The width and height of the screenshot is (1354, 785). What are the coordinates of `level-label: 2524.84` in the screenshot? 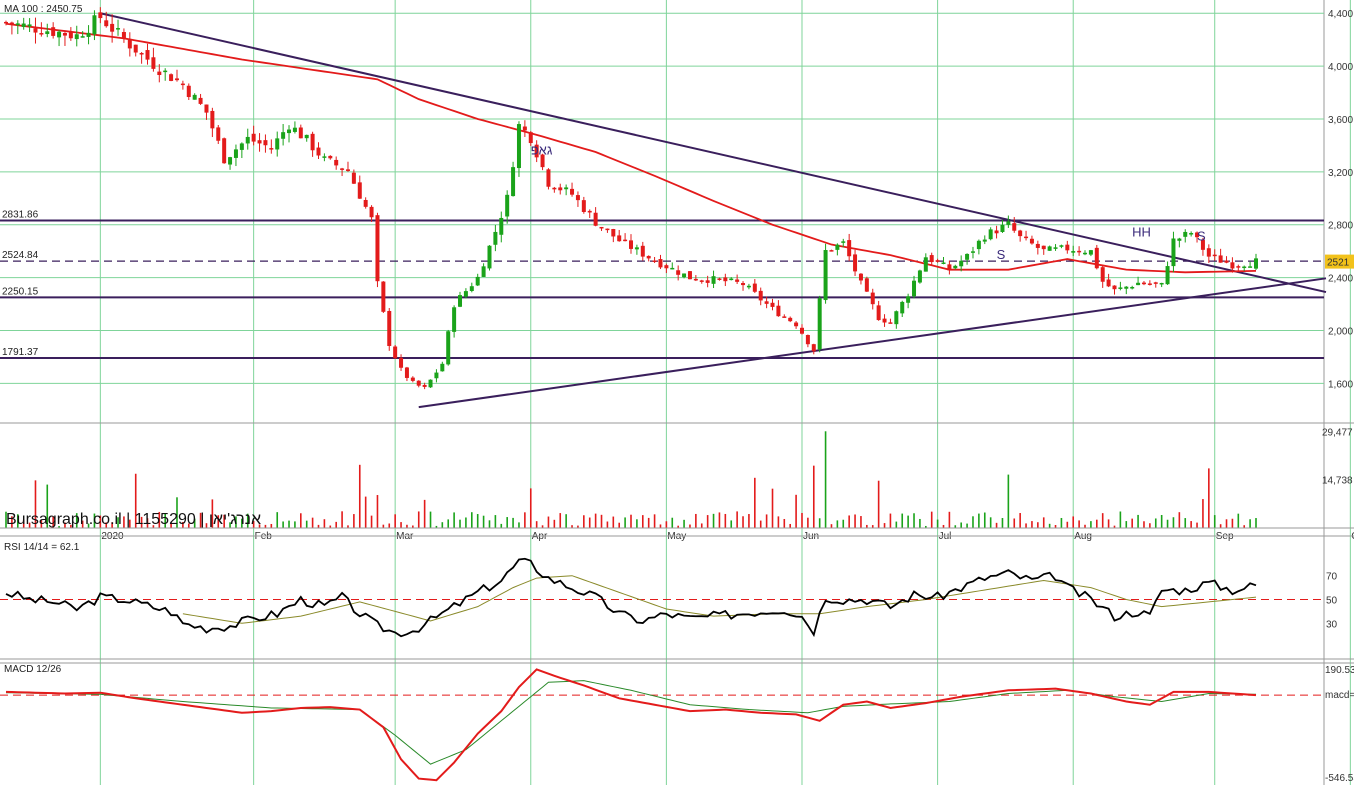 It's located at (20, 255).